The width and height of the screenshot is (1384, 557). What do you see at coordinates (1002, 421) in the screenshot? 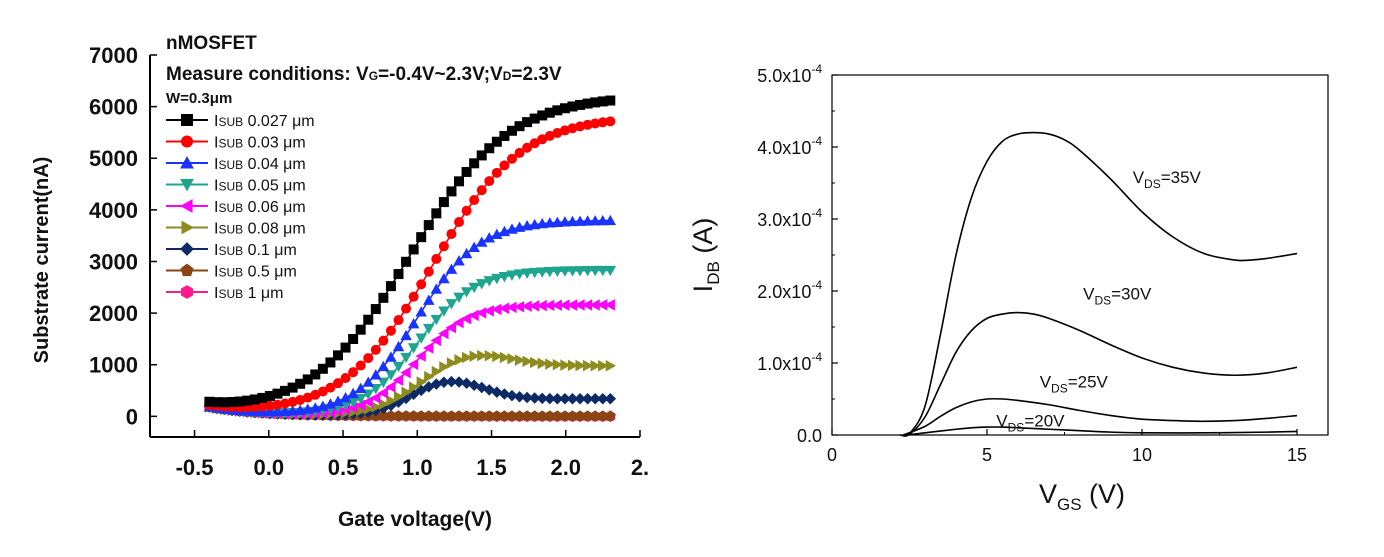
I see `series-label-main: V` at bounding box center [1002, 421].